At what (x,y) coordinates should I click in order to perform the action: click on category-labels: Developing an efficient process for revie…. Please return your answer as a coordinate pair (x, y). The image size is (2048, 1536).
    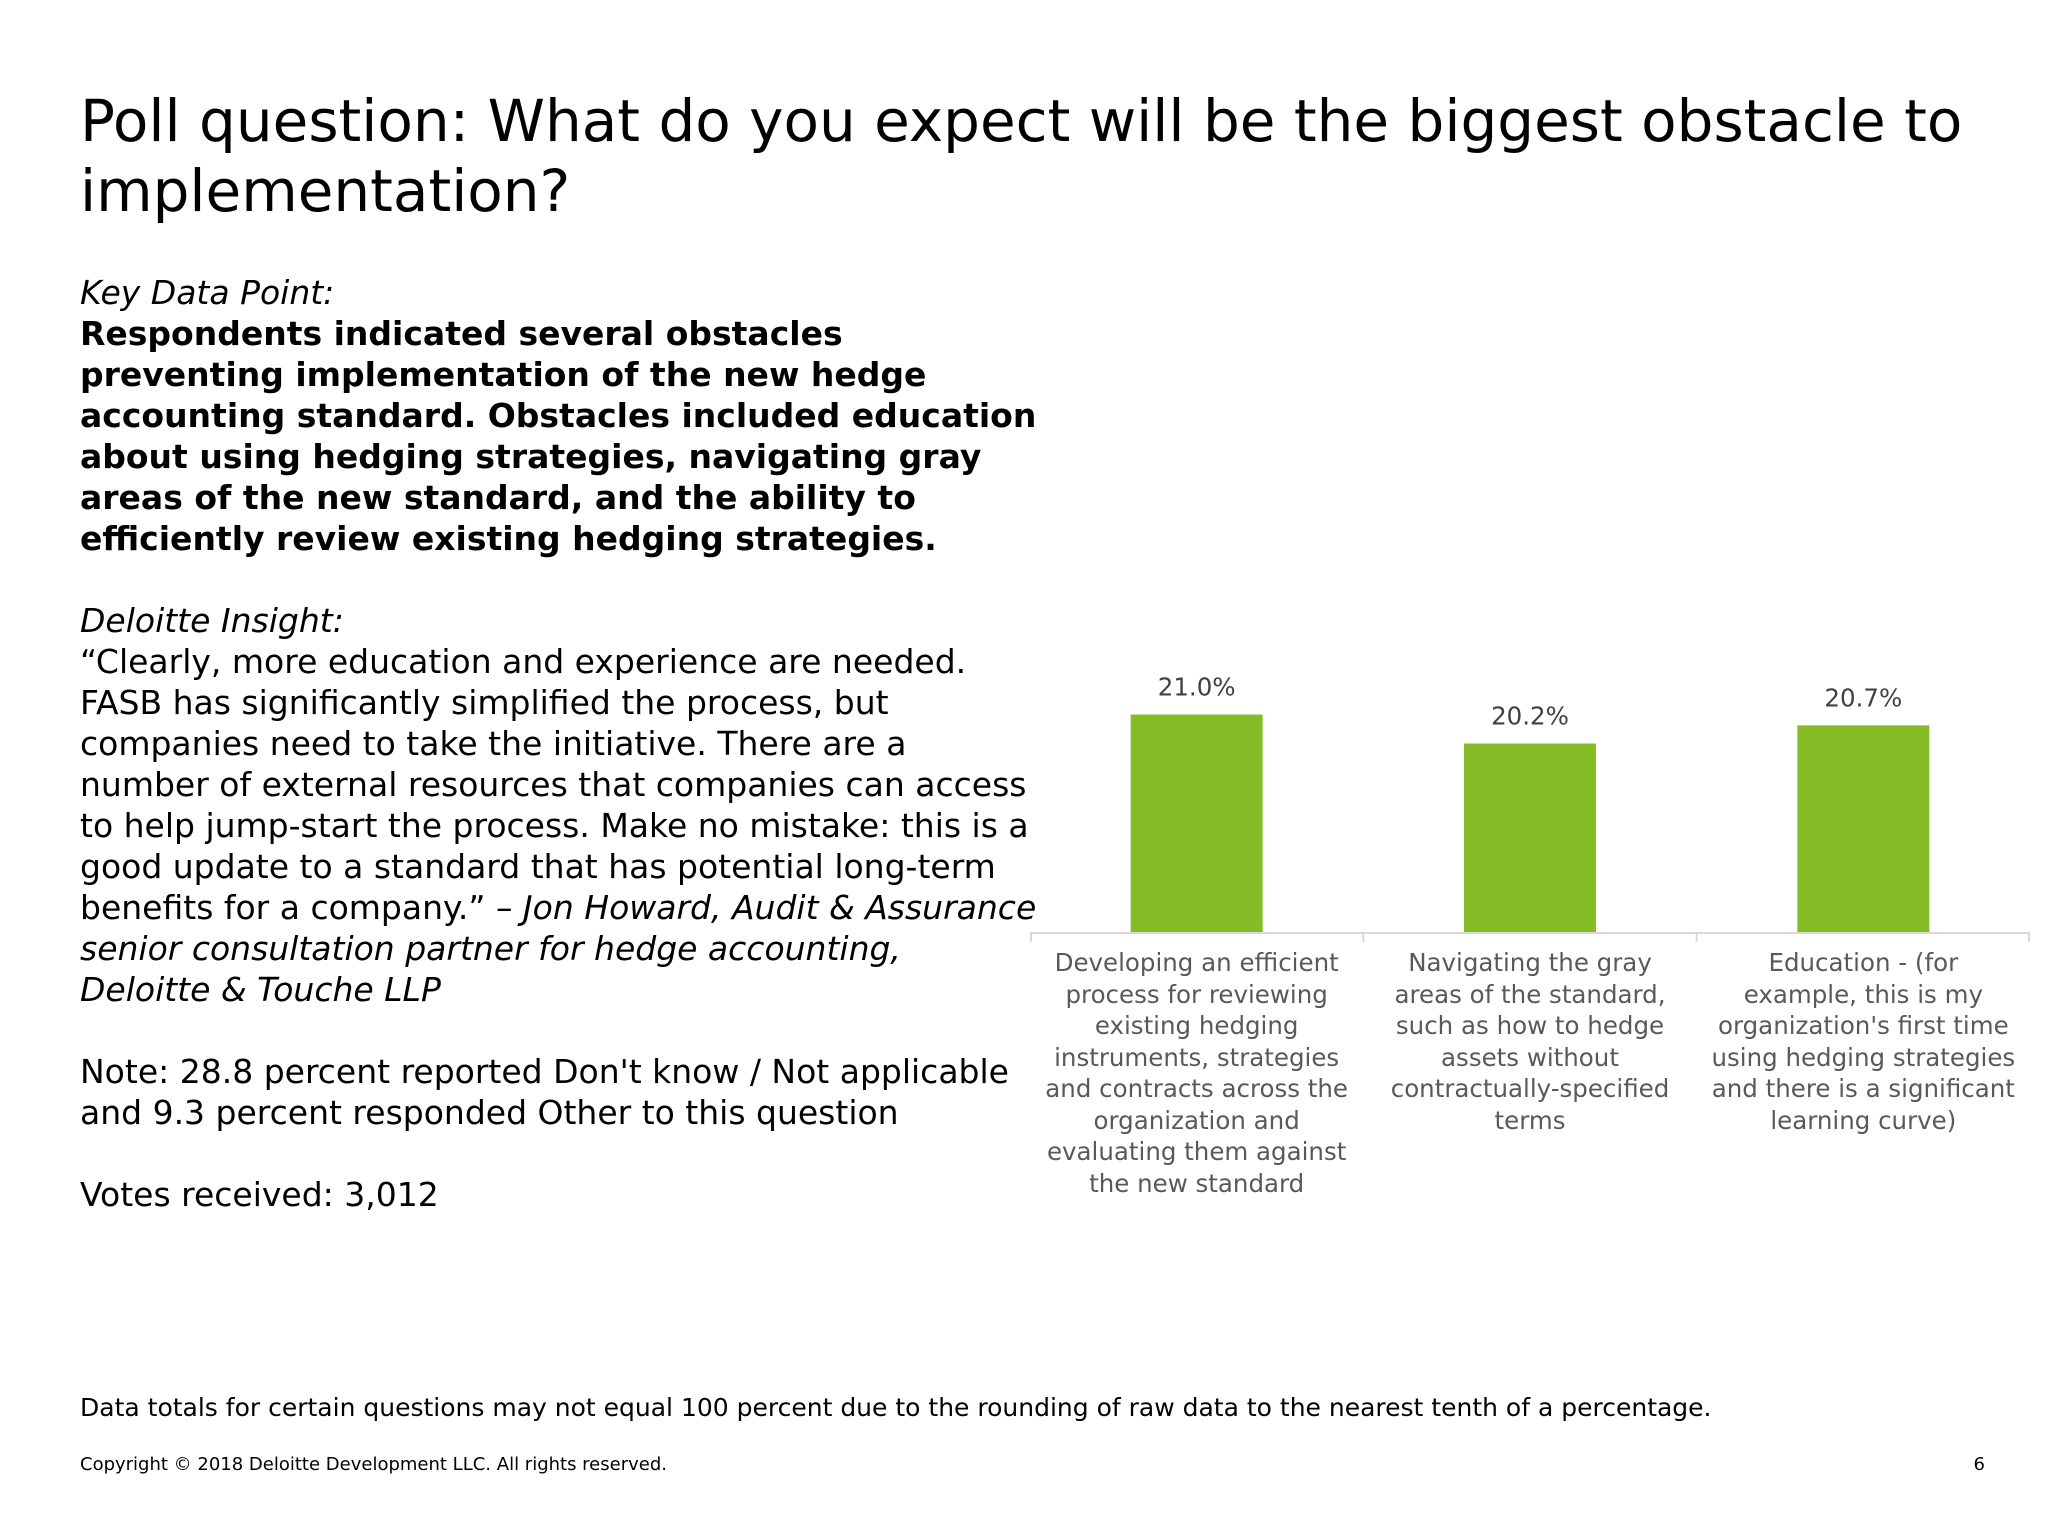
    Looking at the image, I should click on (1530, 1077).